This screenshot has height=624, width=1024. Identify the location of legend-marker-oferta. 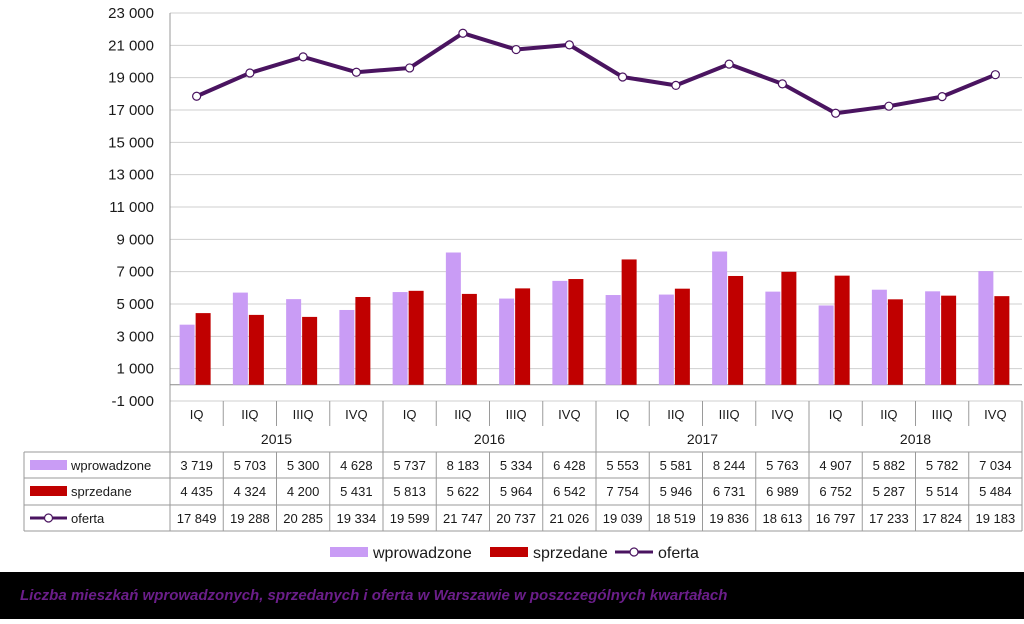
(634, 552).